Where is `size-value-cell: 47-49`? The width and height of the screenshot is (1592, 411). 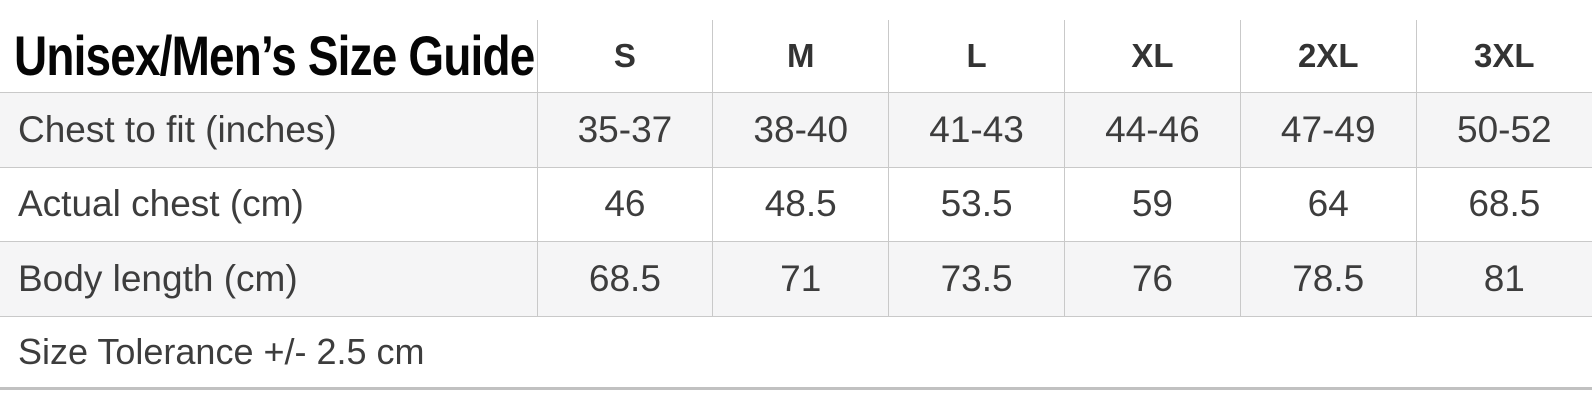 size-value-cell: 47-49 is located at coordinates (1328, 129).